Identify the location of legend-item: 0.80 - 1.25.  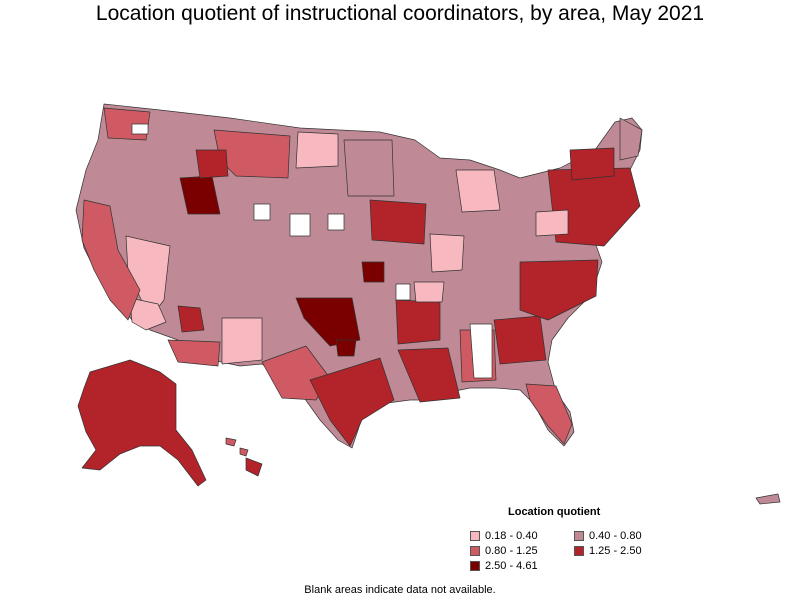
(504, 551).